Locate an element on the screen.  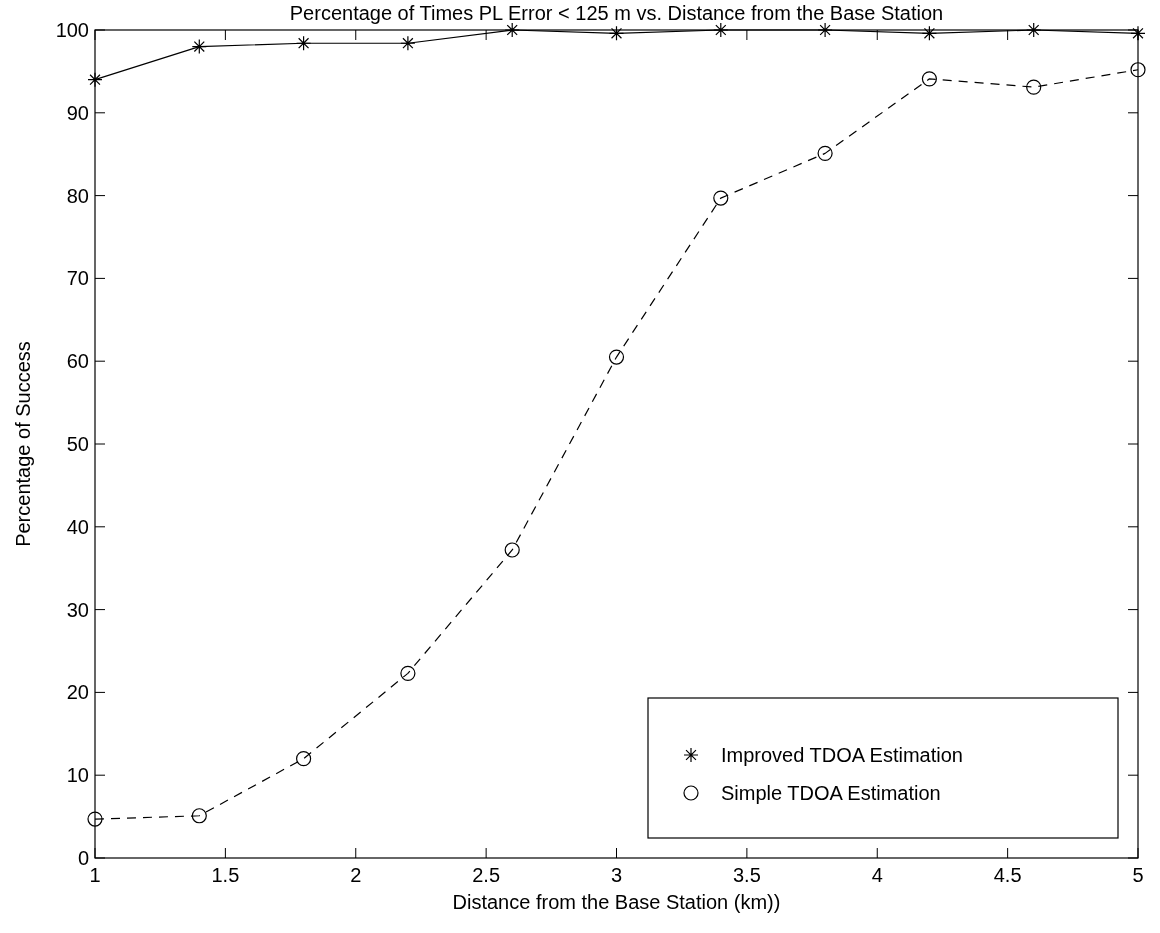
y-tick-label: 0 is located at coordinates (83, 858).